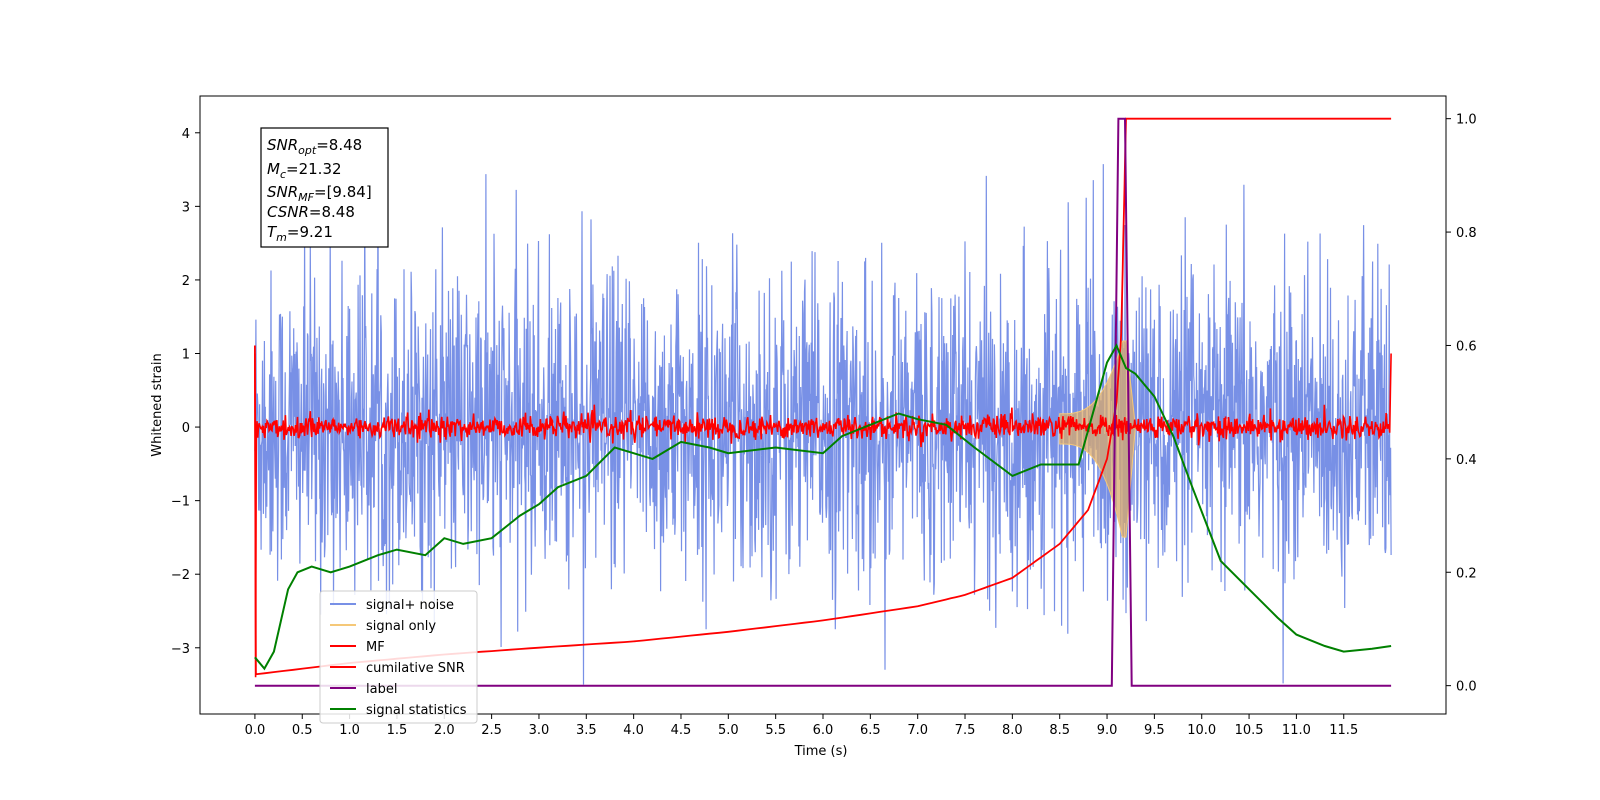 This screenshot has width=1600, height=800. I want to click on x-tick-label: 6.0, so click(823, 730).